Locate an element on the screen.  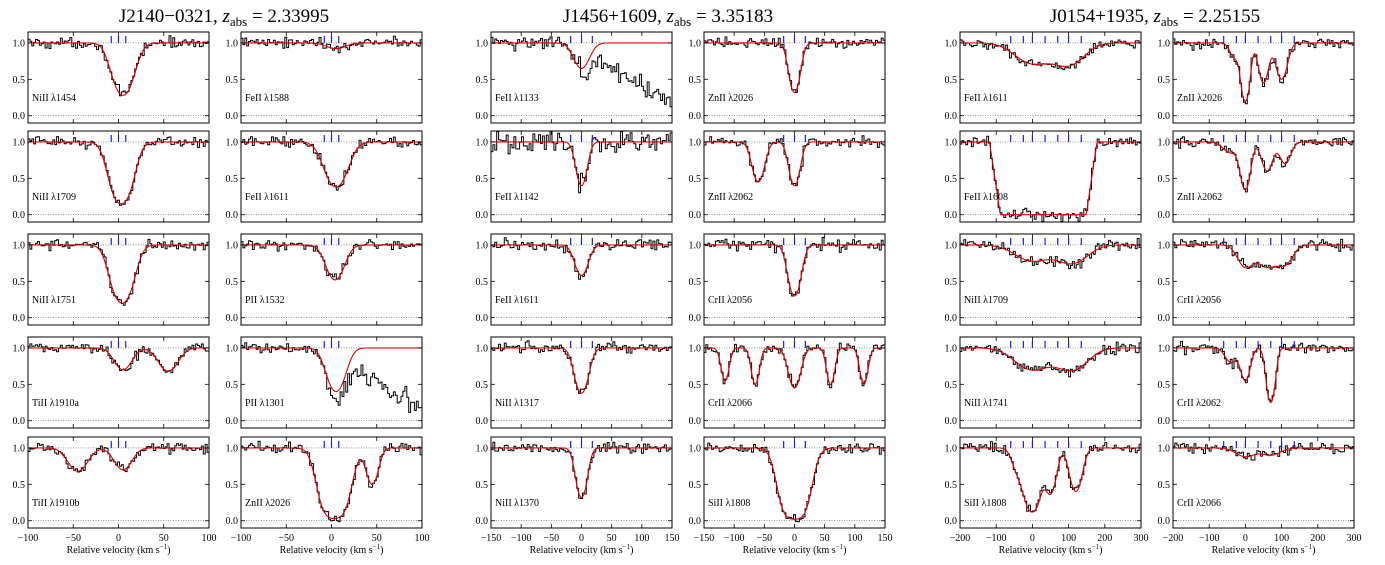
svg-text: J2140−0321, zabs = 2.33995 is located at coordinates (224, 17).